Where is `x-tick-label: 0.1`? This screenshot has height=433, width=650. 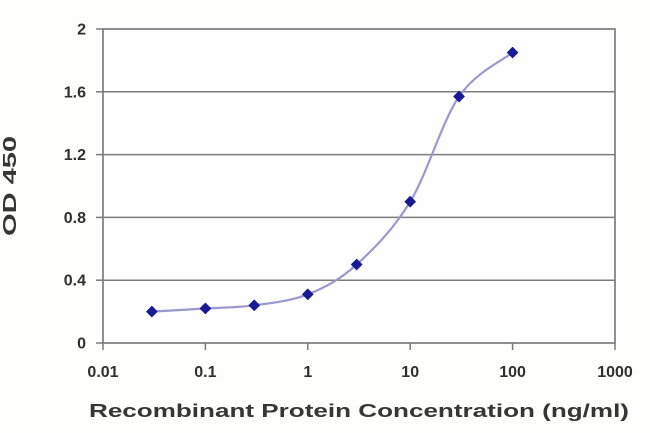
x-tick-label: 0.1 is located at coordinates (205, 372).